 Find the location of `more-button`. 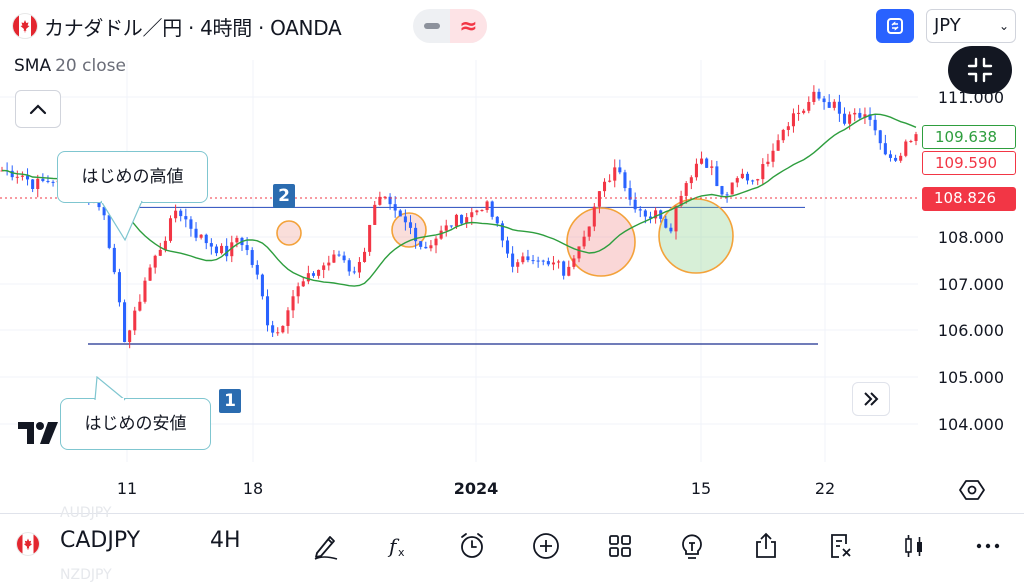

more-button is located at coordinates (988, 546).